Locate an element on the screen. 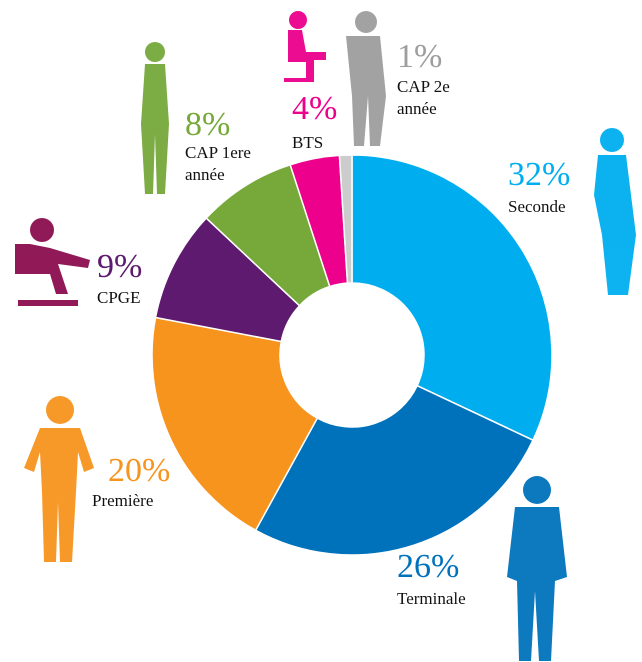 Image resolution: width=642 pixels, height=662 pixels. value-label: 4% is located at coordinates (315, 108).